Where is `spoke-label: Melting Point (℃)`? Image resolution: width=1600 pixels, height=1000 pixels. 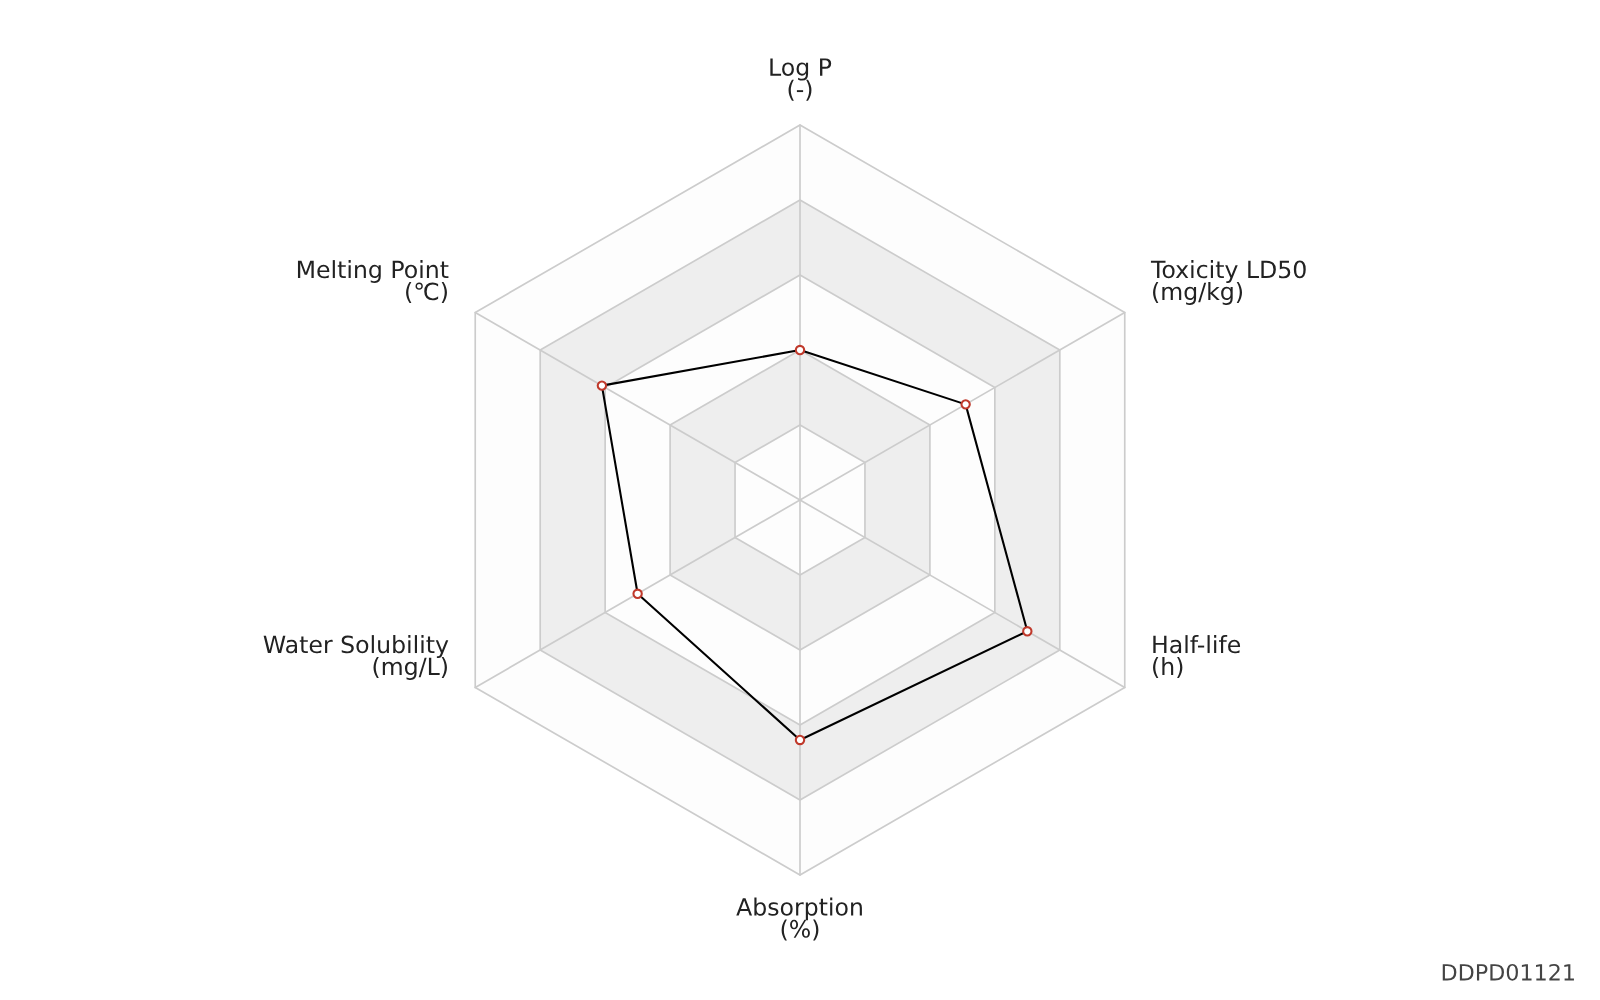 spoke-label: Melting Point (℃) is located at coordinates (373, 282).